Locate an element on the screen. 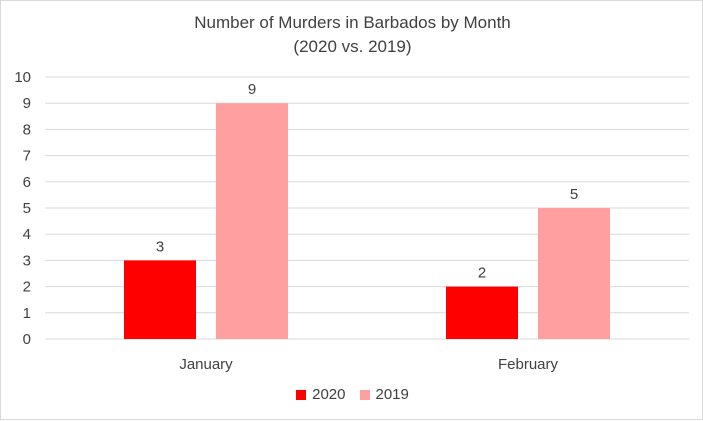  chart-title: Number of Murders in Barbados by Month is located at coordinates (352, 22).